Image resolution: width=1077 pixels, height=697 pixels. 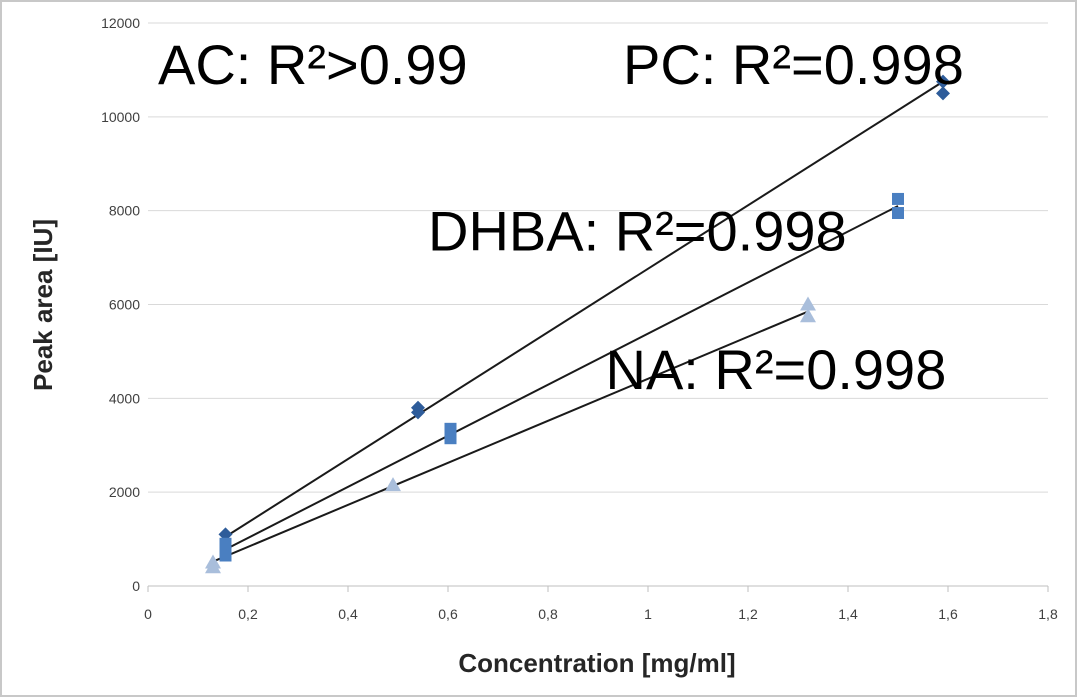 What do you see at coordinates (596, 663) in the screenshot?
I see `x-axis-title: Concentration [mg/ml]` at bounding box center [596, 663].